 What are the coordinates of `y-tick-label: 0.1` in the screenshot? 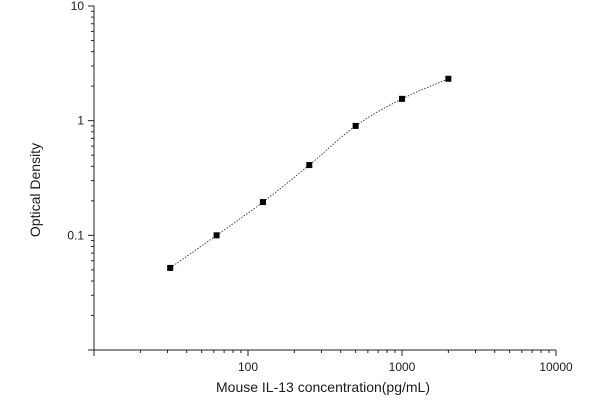 It's located at (75, 235).